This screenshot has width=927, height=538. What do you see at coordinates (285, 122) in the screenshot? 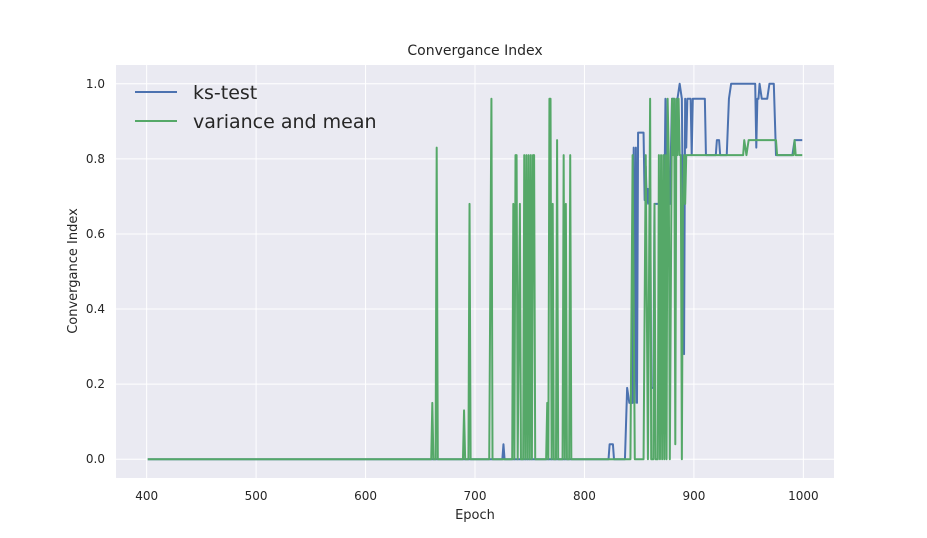
I see `legend-label-1: variance and mean` at bounding box center [285, 122].